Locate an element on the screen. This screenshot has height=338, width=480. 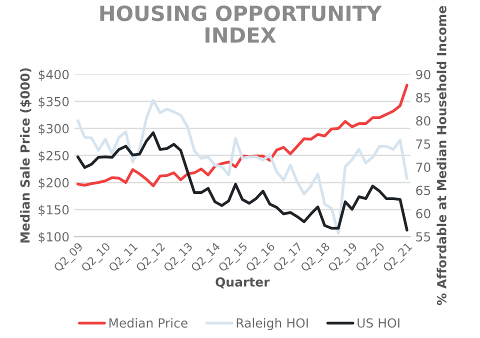
legend-label: US HOI is located at coordinates (379, 323).